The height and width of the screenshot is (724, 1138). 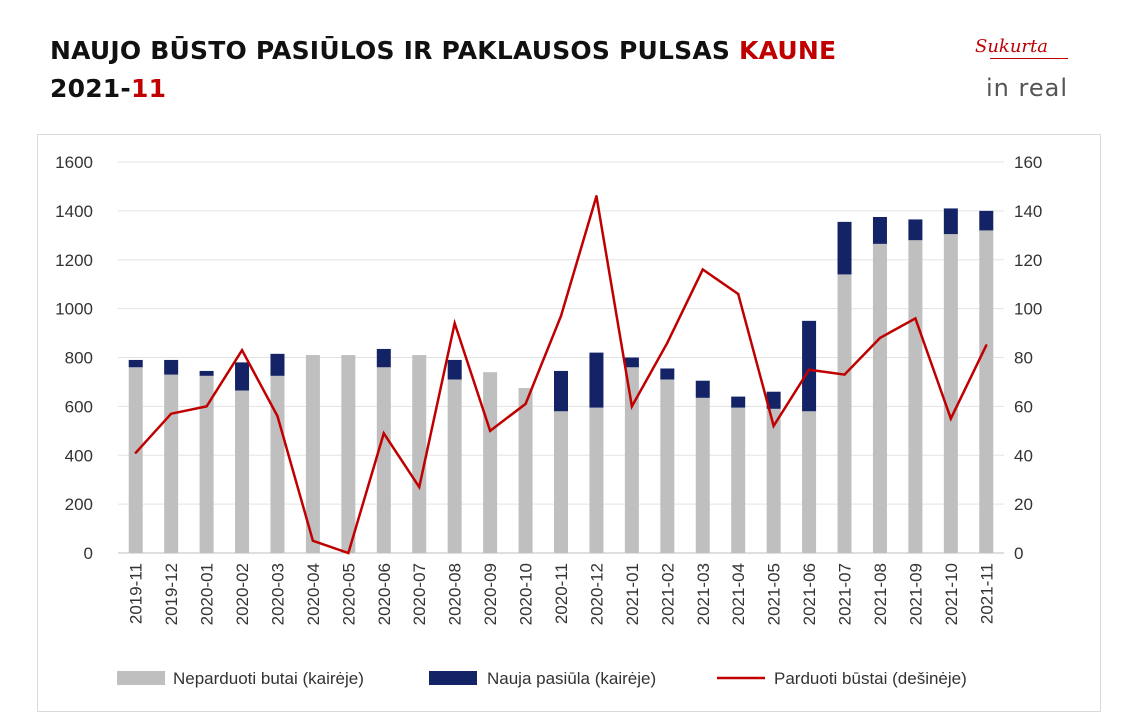 What do you see at coordinates (738, 594) in the screenshot?
I see `x-tick-2021-04: 2021-04` at bounding box center [738, 594].